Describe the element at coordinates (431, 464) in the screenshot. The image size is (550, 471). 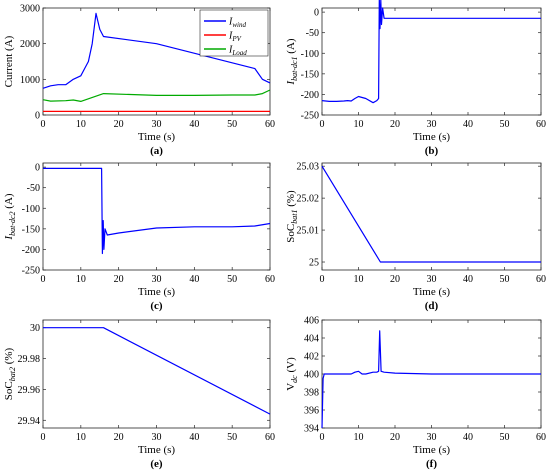
I see `panel-label: (f)` at that location.